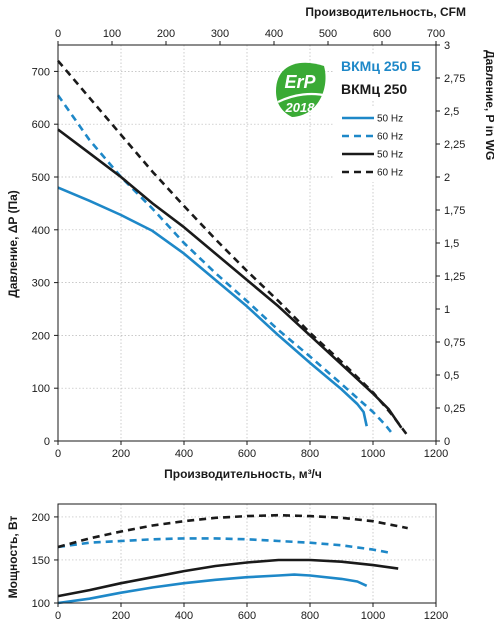 Image resolution: width=494 pixels, height=635 pixels. Describe the element at coordinates (41, 604) in the screenshot. I see `power-y-tick-label: 100` at that location.